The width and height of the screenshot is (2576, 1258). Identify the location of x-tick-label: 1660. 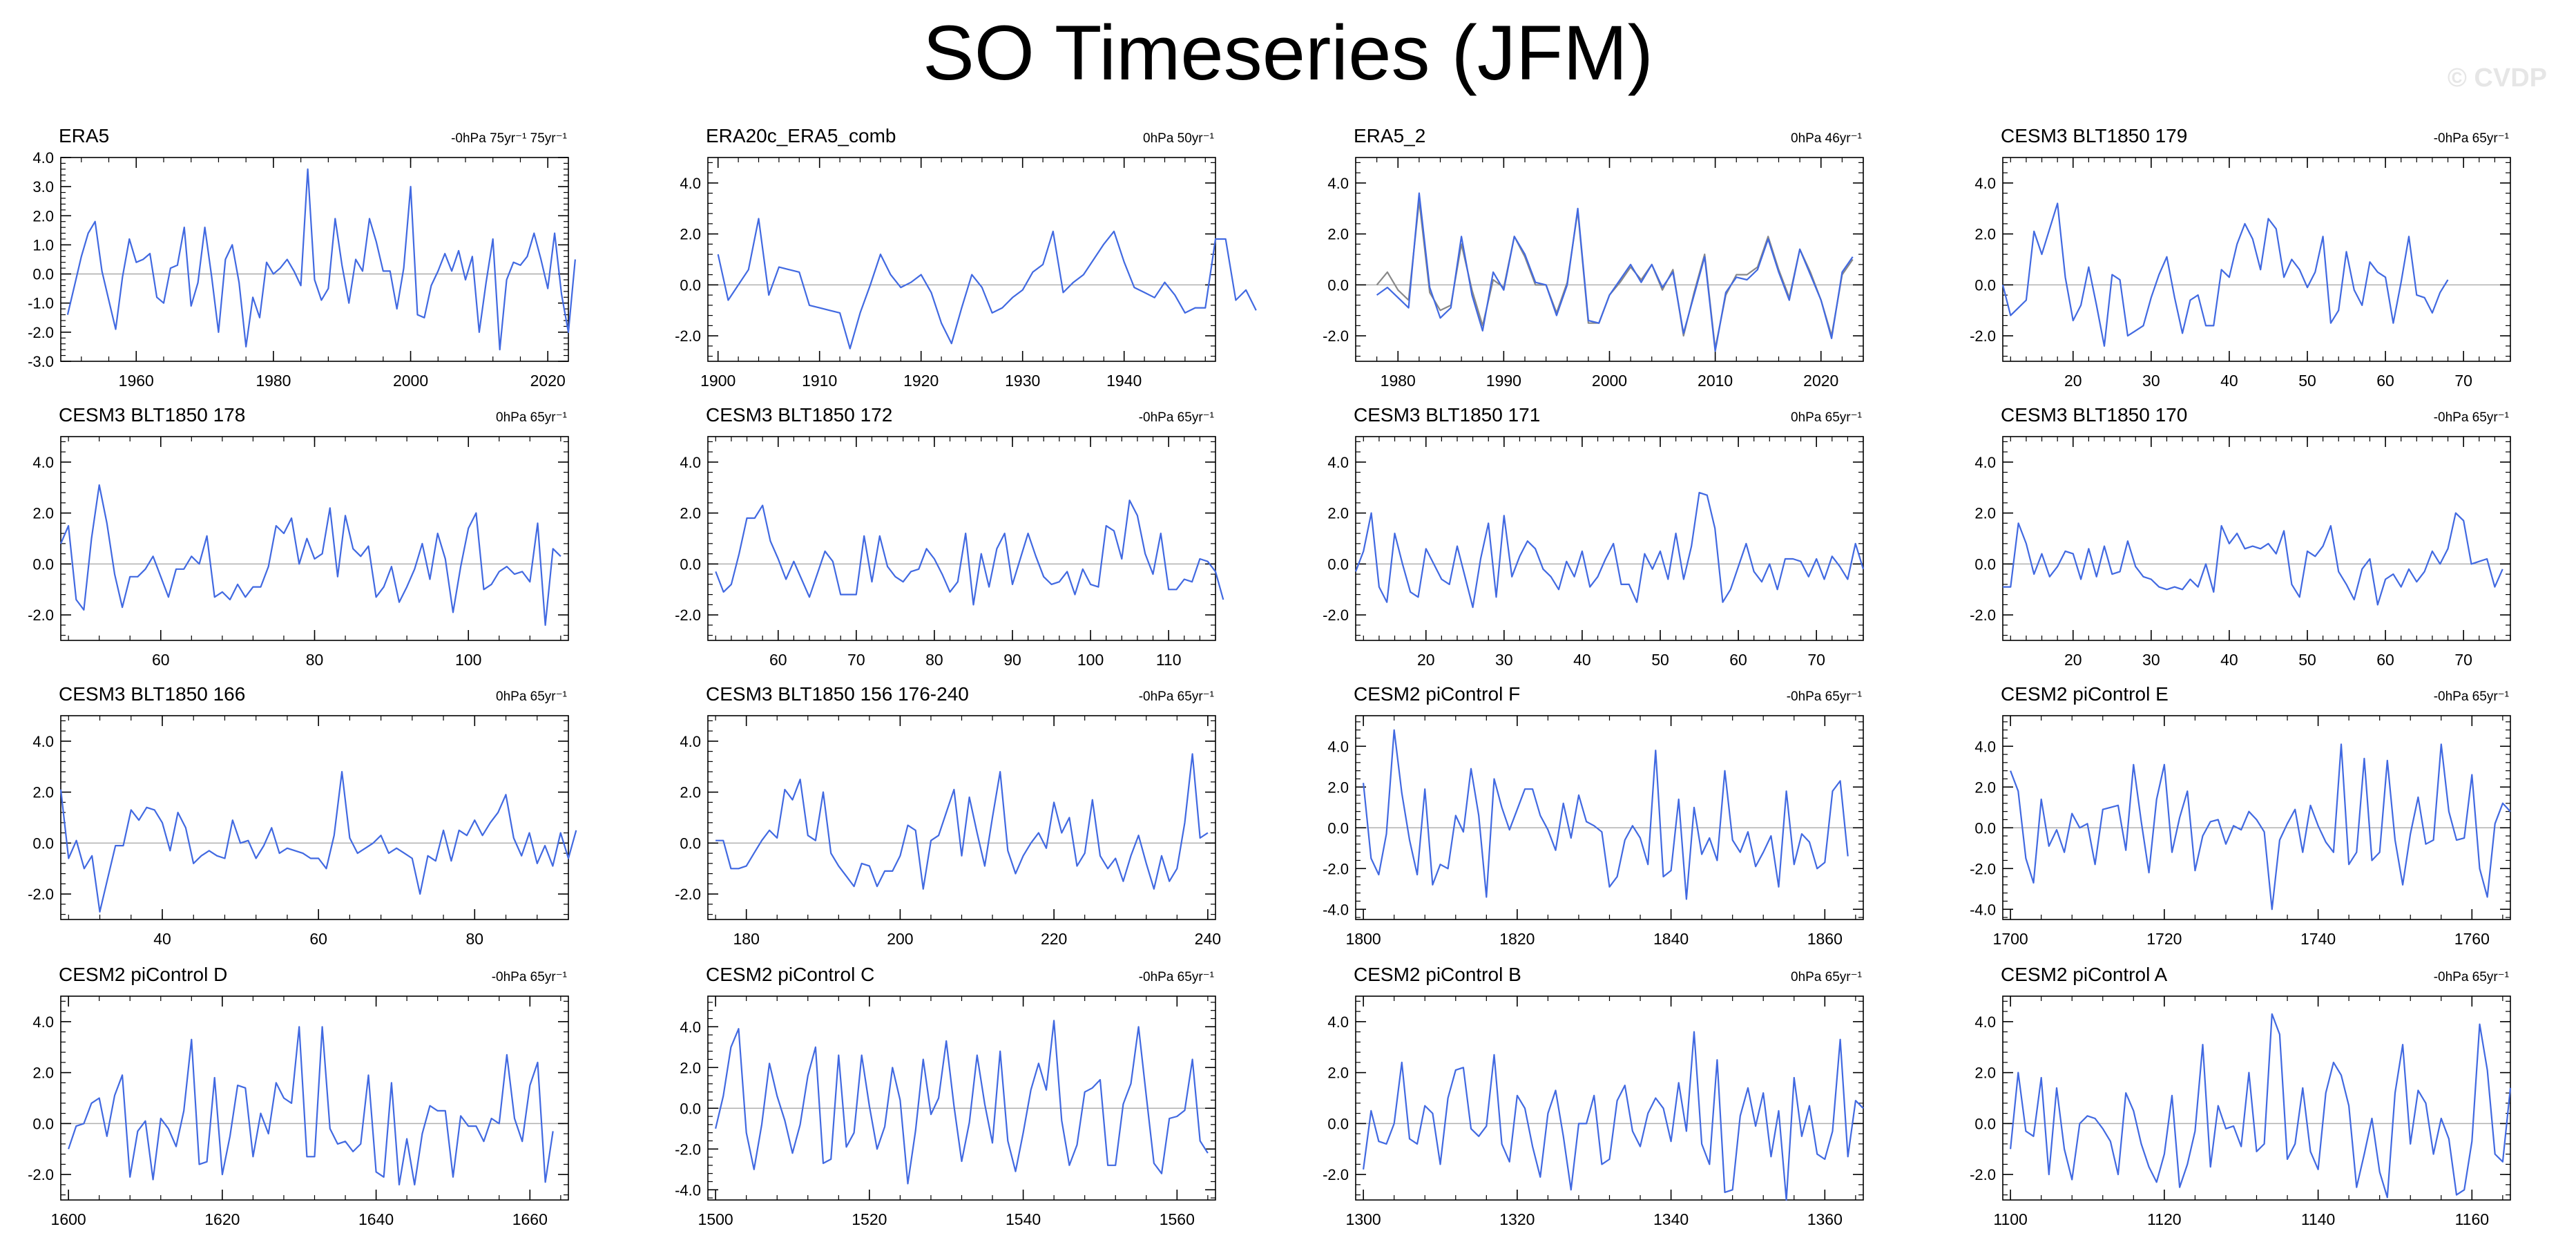
(530, 1219).